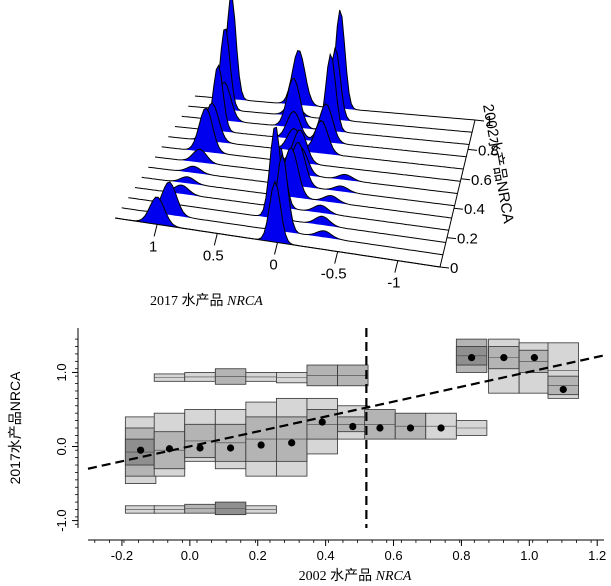 The height and width of the screenshot is (586, 611). I want to click on boxplot-x-axis-label: 2002 水产品 NRCA, so click(355, 576).